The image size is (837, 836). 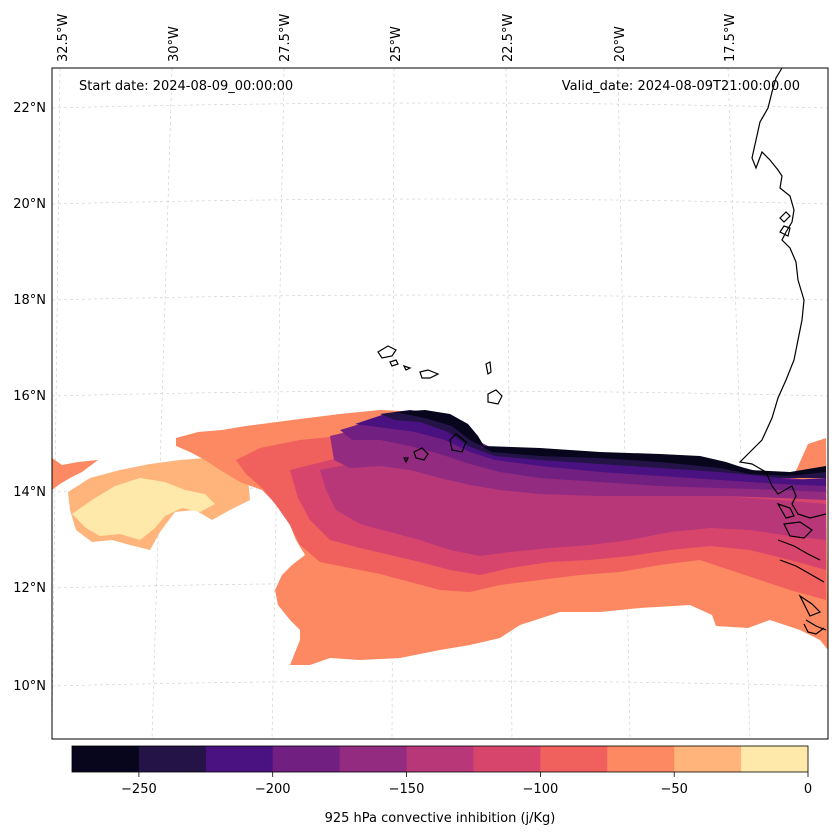 What do you see at coordinates (285, 38) in the screenshot?
I see `lon-label-27-5w: 27.5°W` at bounding box center [285, 38].